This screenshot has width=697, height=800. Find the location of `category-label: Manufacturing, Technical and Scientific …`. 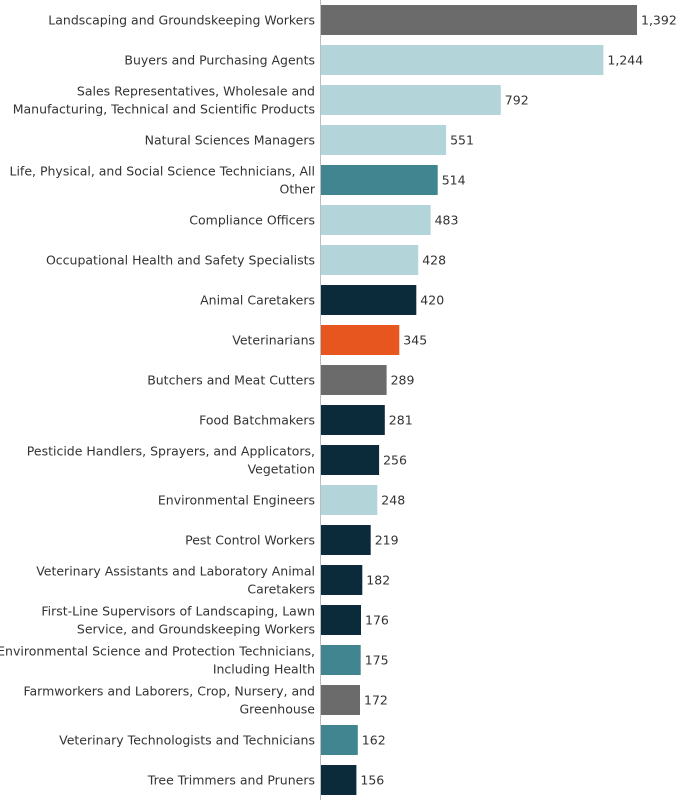

category-label: Manufacturing, Technical and Scientific … is located at coordinates (164, 109).